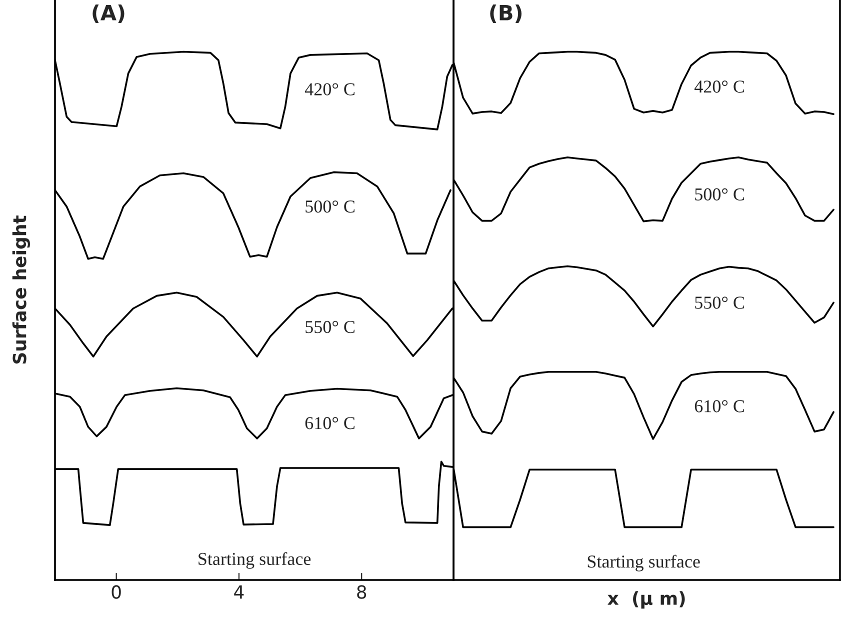  I want to click on x-tick-label: 0, so click(116, 592).